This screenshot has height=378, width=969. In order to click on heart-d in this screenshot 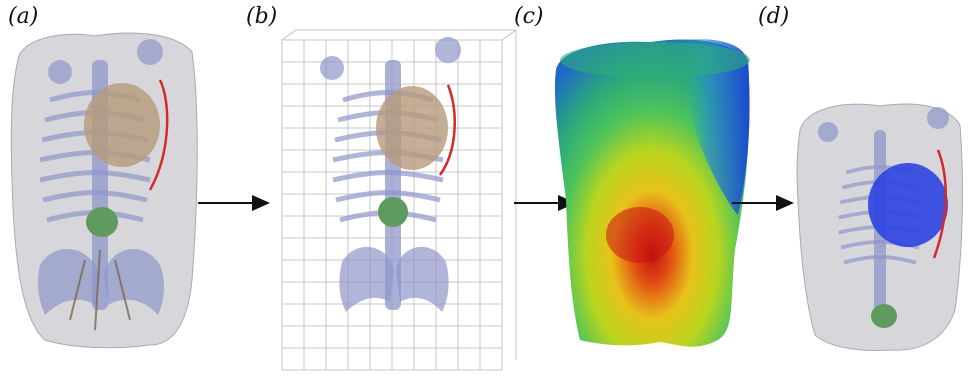, I will do `click(908, 205)`.